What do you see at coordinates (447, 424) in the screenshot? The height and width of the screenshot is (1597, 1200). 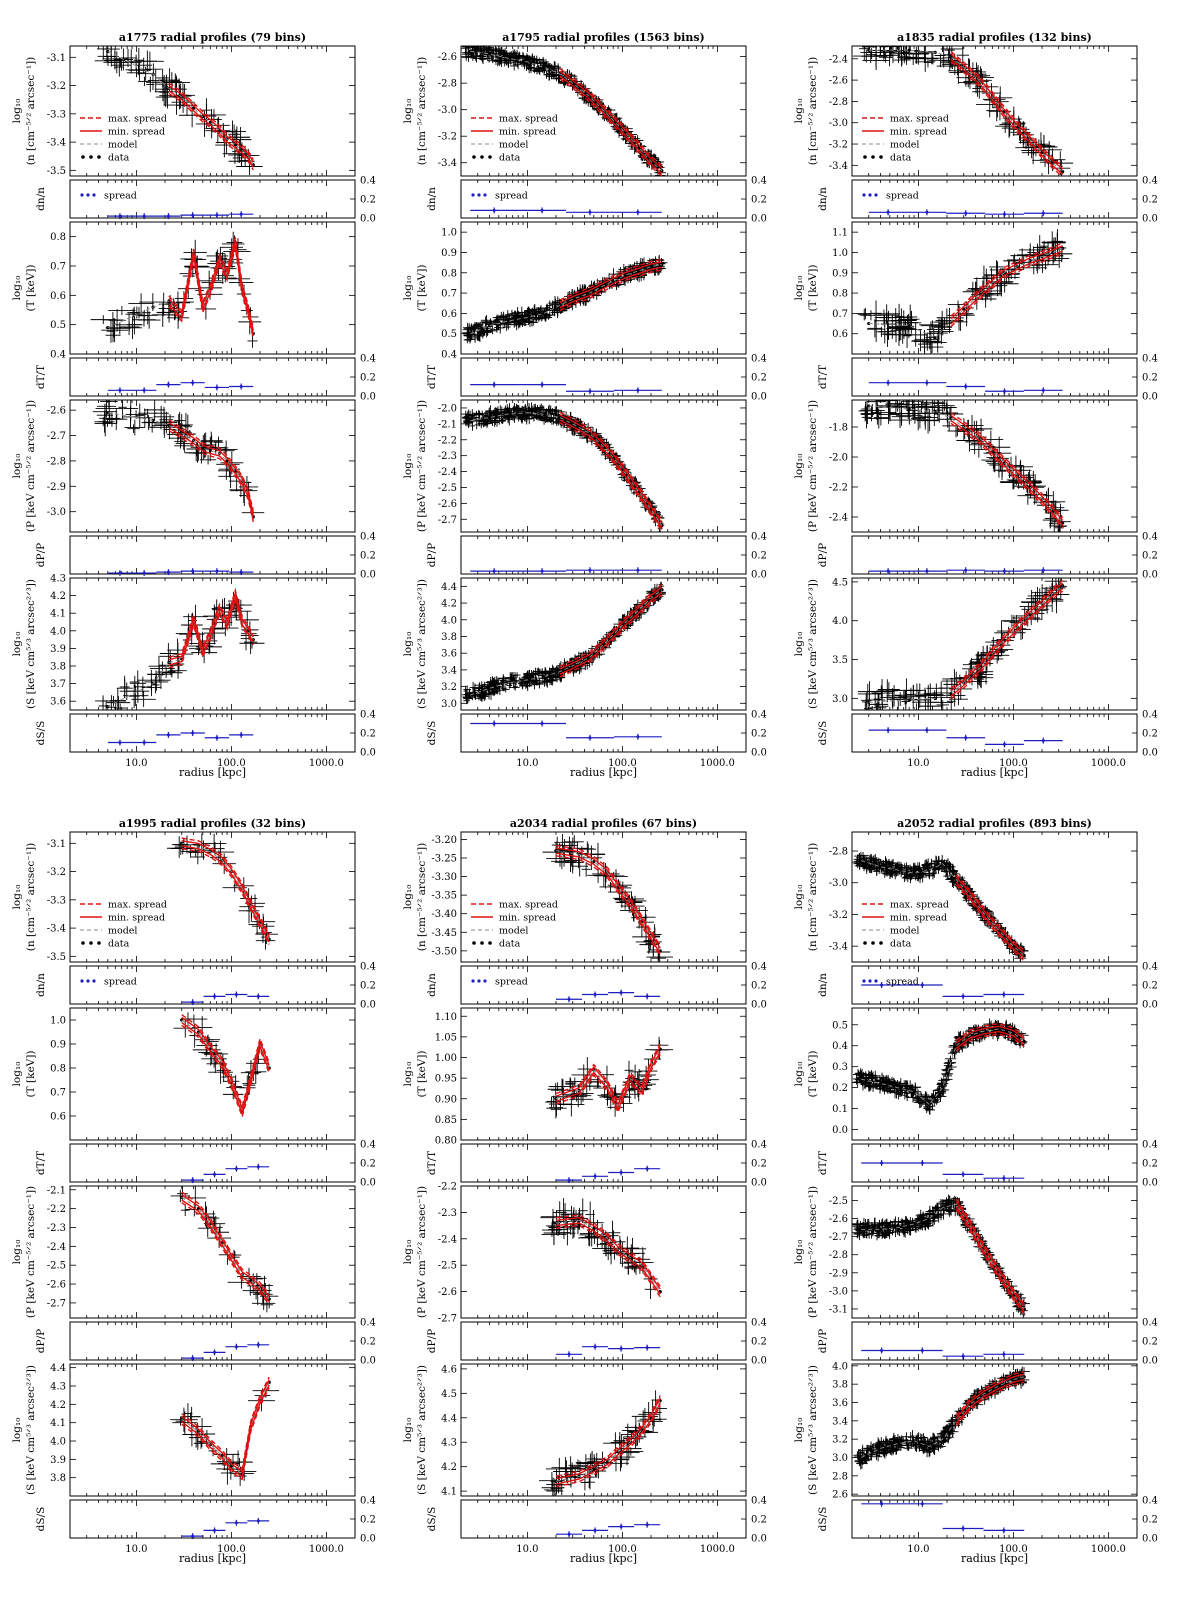 I see `y-tick-label: -2.1` at bounding box center [447, 424].